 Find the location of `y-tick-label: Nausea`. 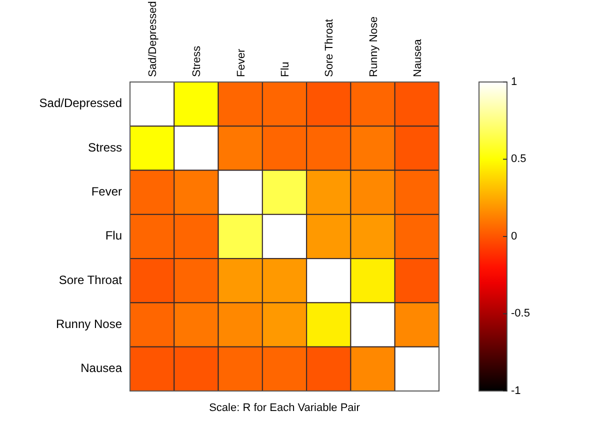

y-tick-label: Nausea is located at coordinates (101, 368).